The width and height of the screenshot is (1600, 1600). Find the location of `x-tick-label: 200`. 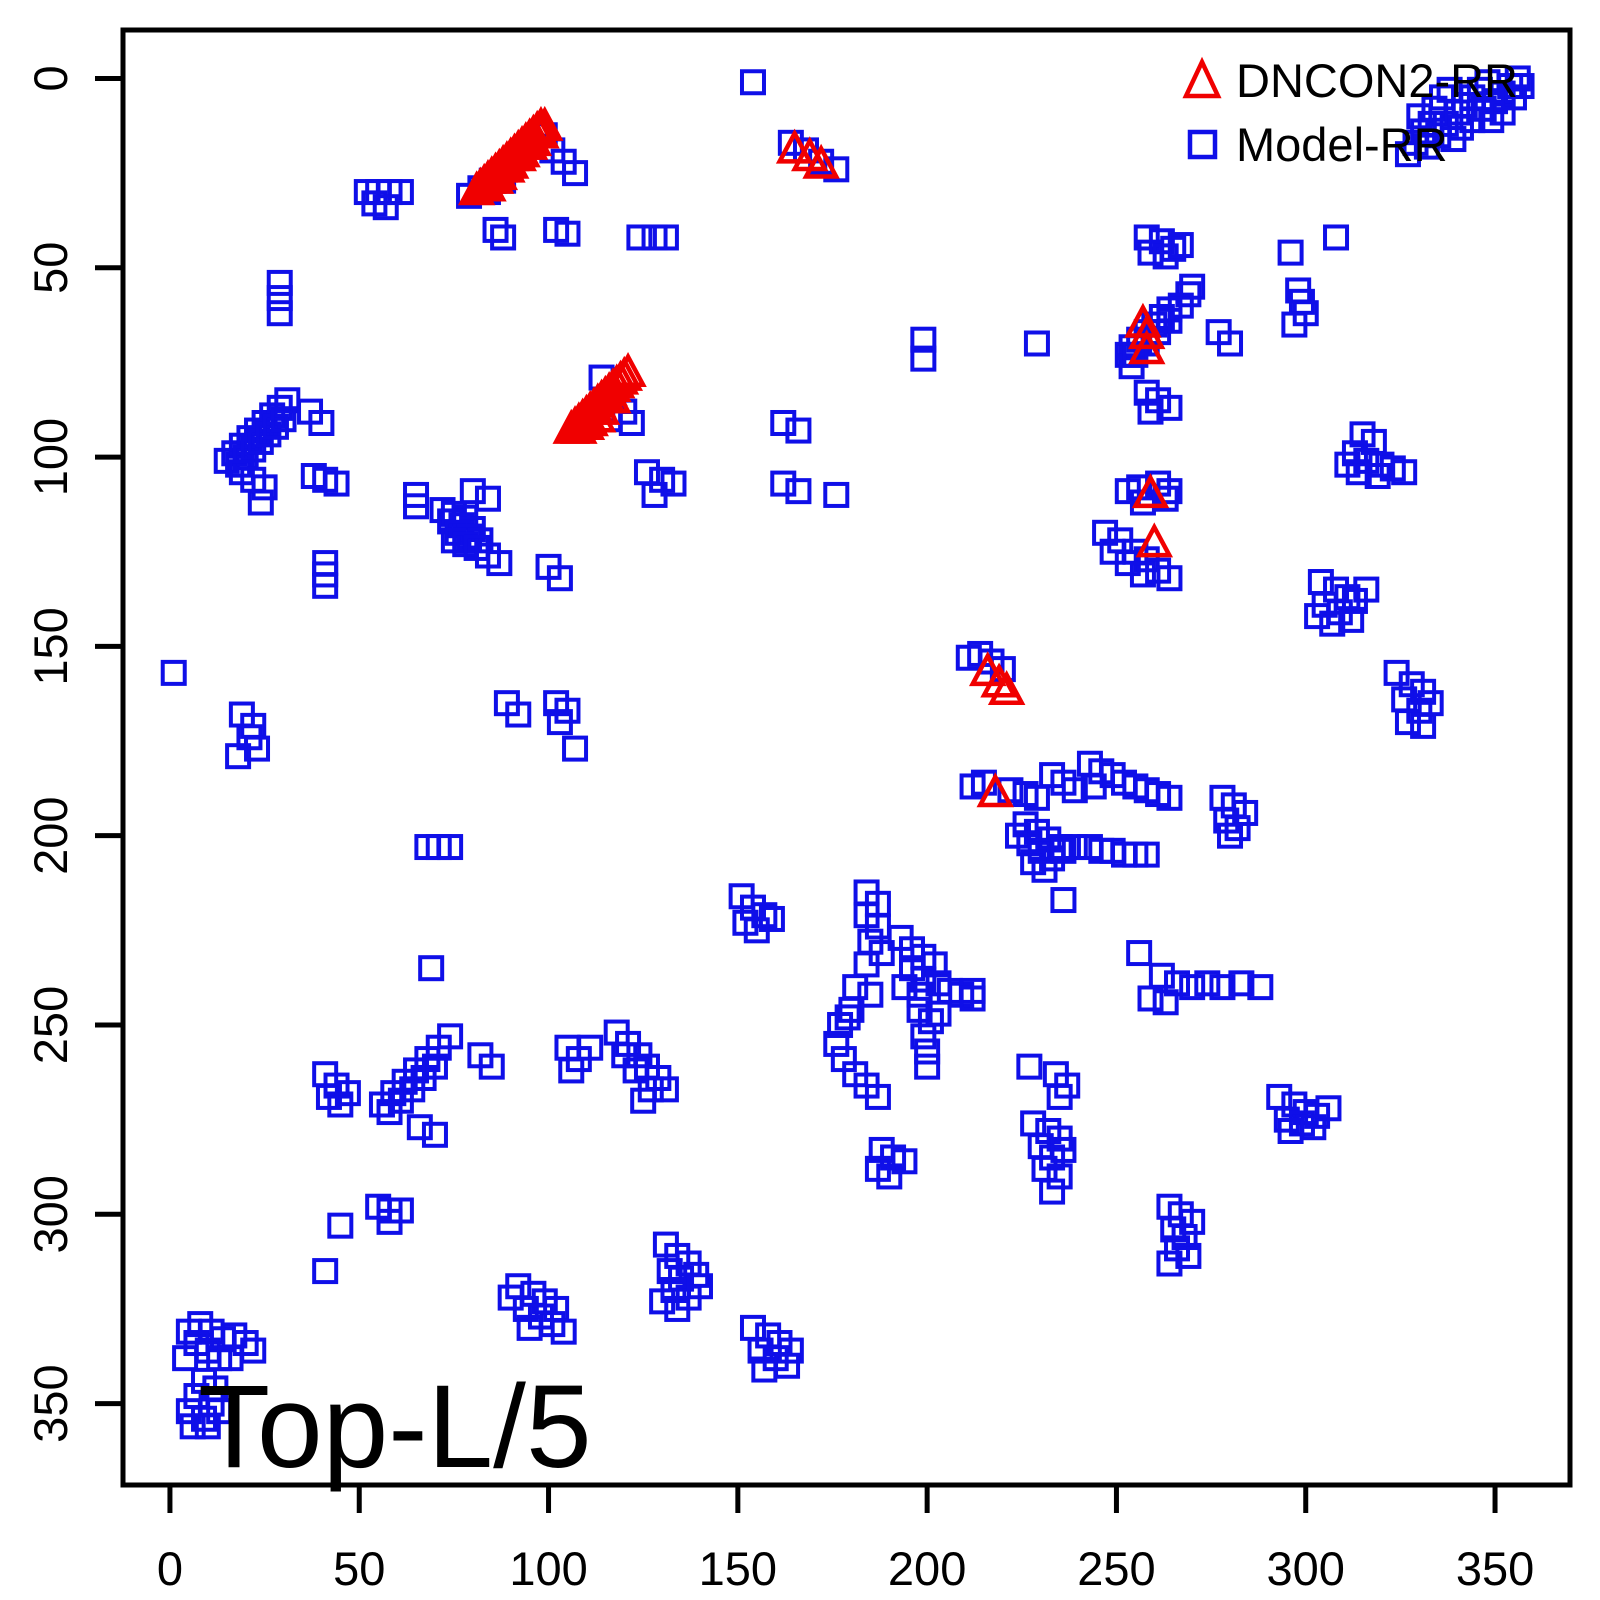

x-tick-label: 200 is located at coordinates (927, 1568).